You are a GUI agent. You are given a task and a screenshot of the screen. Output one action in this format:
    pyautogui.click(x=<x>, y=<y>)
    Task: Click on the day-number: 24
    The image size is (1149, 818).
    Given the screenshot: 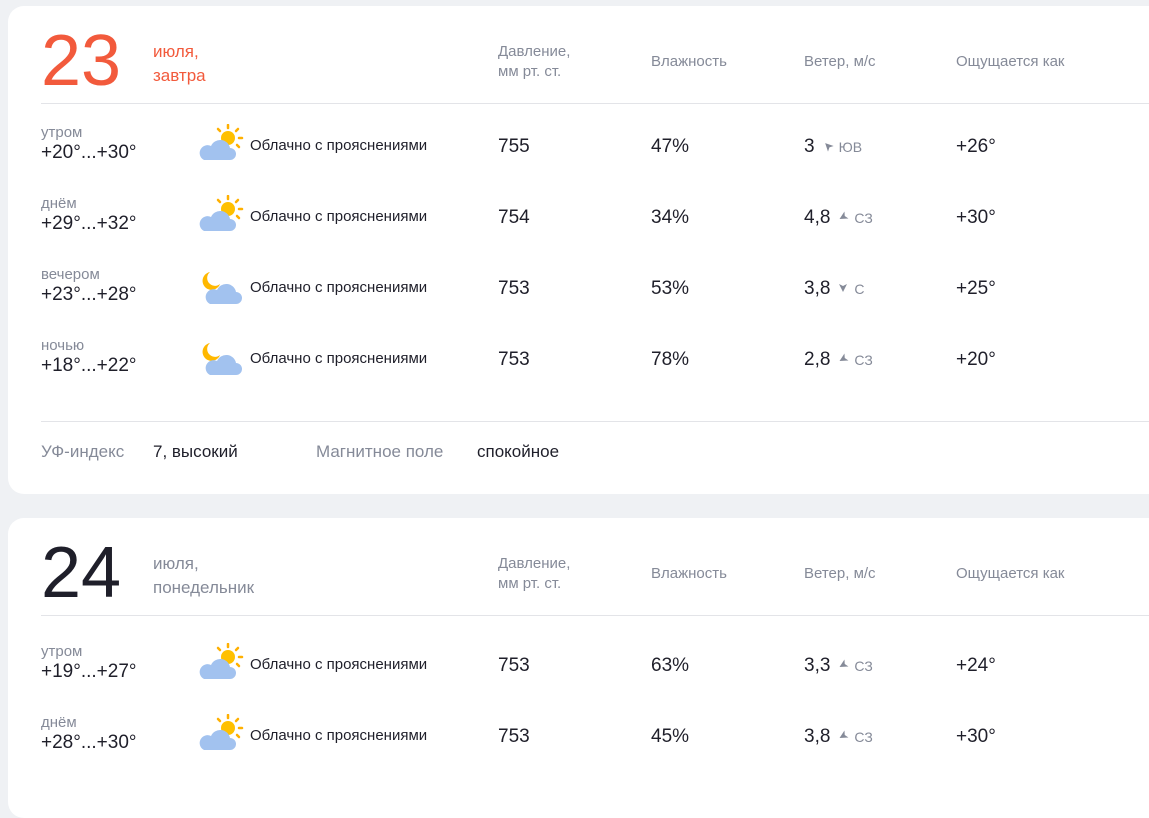 What is the action you would take?
    pyautogui.click(x=81, y=573)
    